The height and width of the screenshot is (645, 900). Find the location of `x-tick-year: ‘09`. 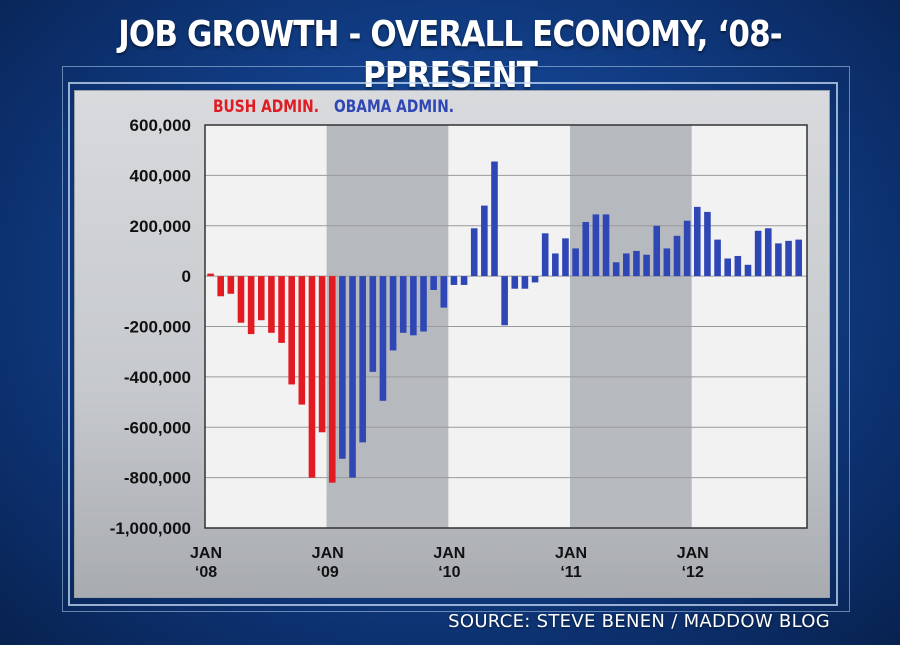

x-tick-year: ‘09 is located at coordinates (328, 572).